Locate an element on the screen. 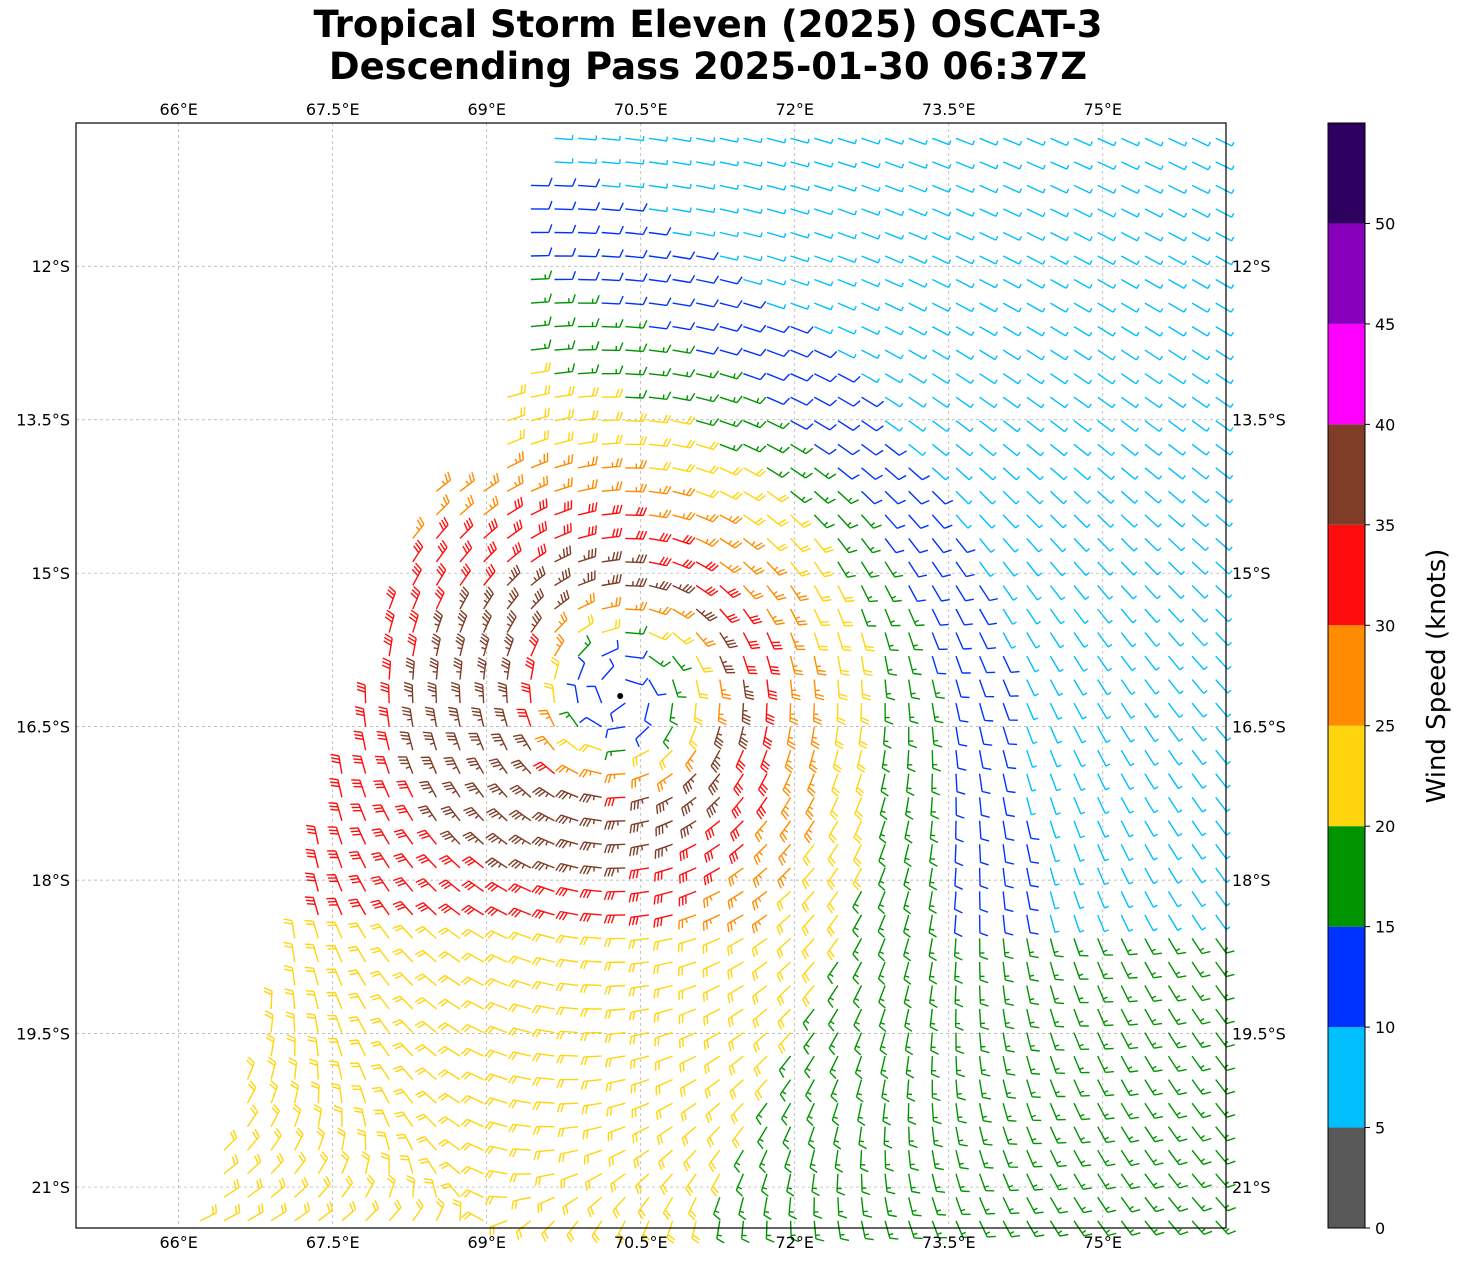 The height and width of the screenshot is (1264, 1464). colorbar-bin is located at coordinates (1346, 977).